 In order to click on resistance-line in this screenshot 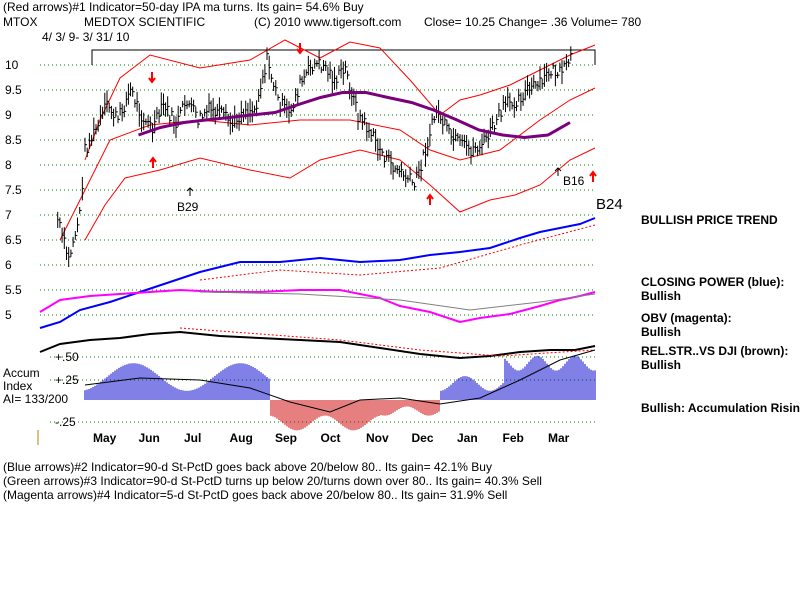, I will do `click(343, 57)`.